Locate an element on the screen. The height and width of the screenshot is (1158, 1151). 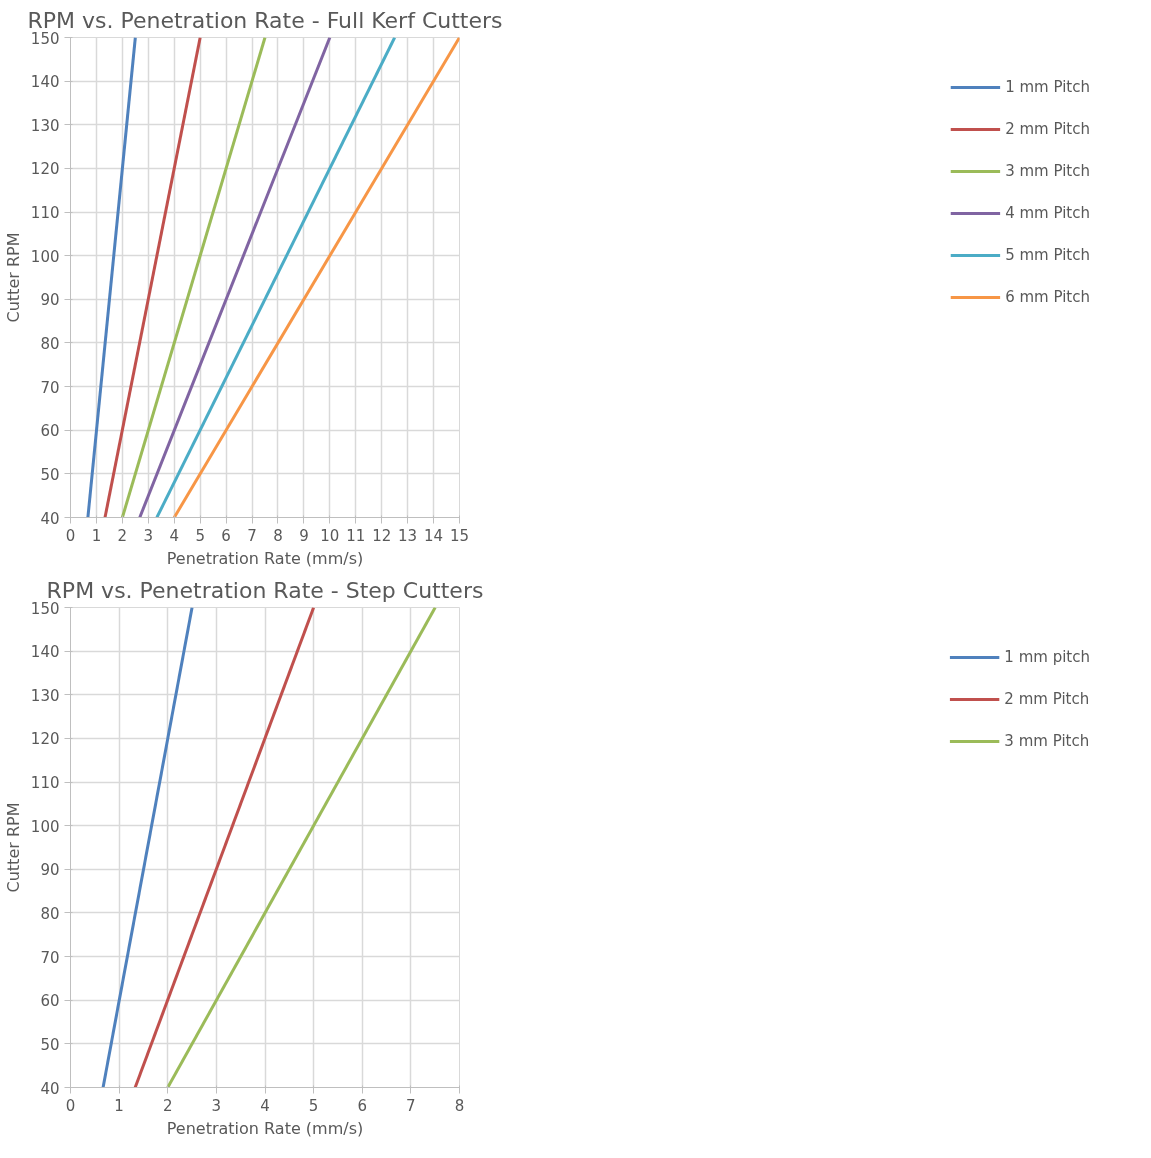
x-tick-label: 15 is located at coordinates (459, 535).